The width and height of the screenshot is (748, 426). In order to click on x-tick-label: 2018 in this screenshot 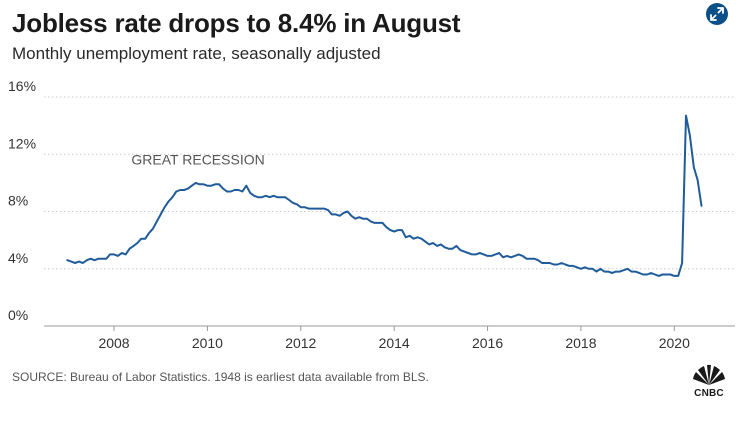, I will do `click(580, 343)`.